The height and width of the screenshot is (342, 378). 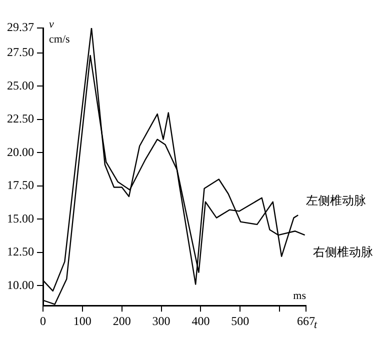 I want to click on y-tick-label: 15.00, so click(x=20, y=218).